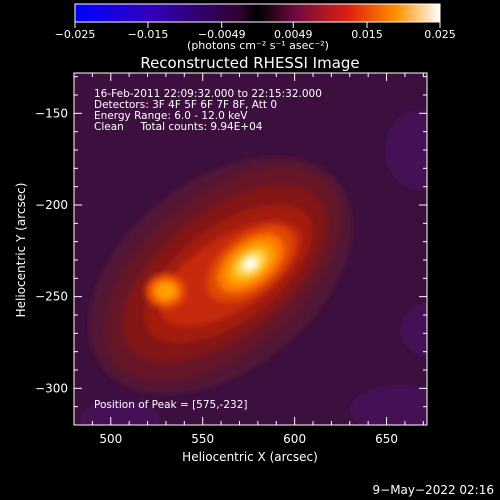 The width and height of the screenshot is (500, 500). I want to click on x-tick-label: 650, so click(386, 439).